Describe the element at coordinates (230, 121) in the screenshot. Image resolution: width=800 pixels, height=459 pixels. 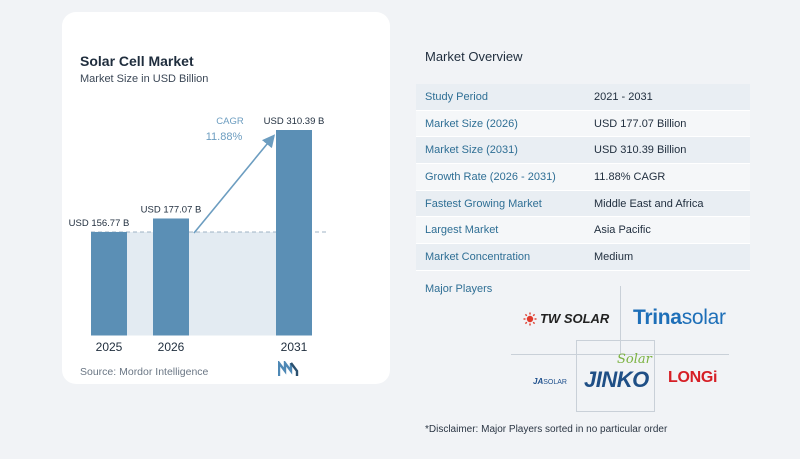
I see `cagr-label: CAGR` at that location.